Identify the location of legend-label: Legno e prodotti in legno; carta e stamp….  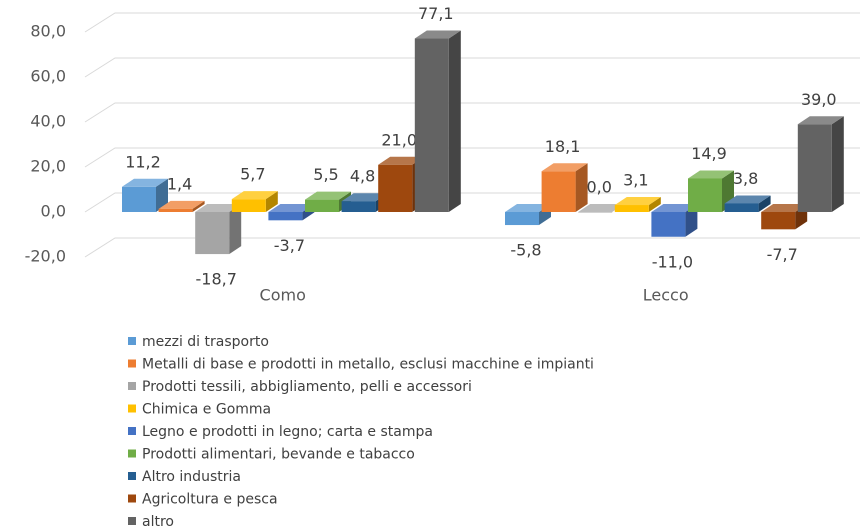
(287, 432).